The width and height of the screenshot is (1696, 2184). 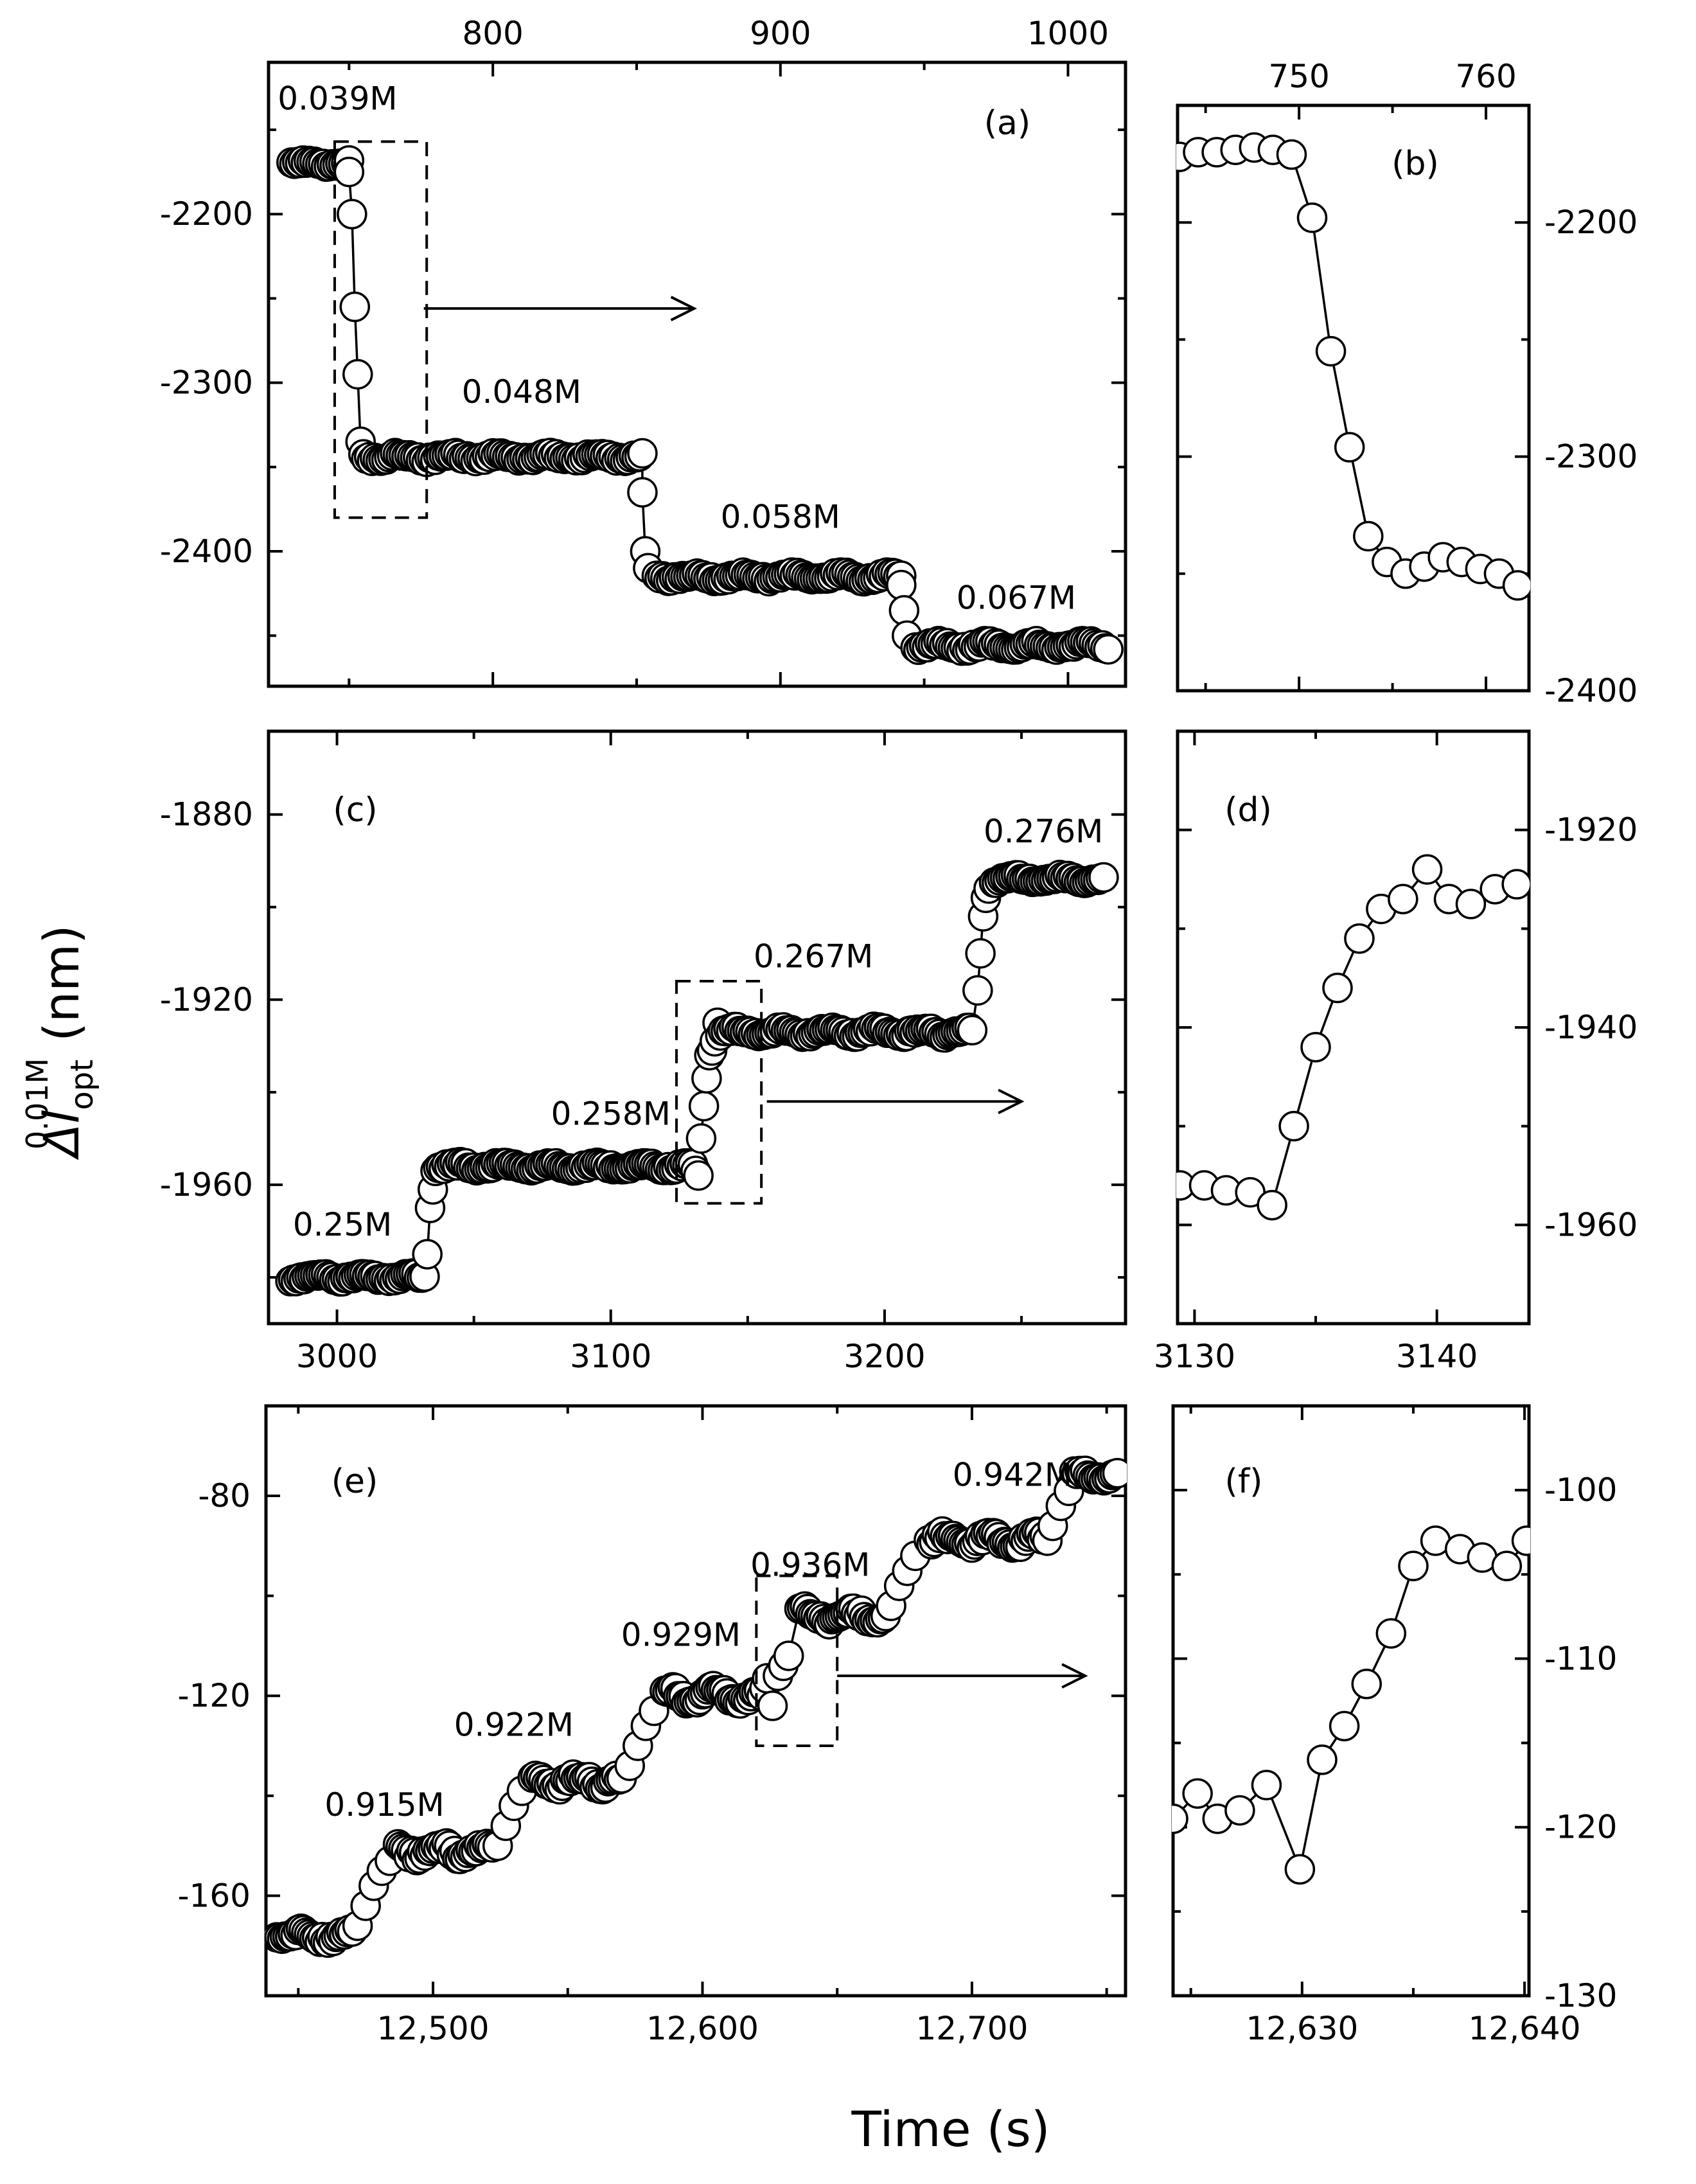 I want to click on data-layer-d, so click(x=1353, y=1037).